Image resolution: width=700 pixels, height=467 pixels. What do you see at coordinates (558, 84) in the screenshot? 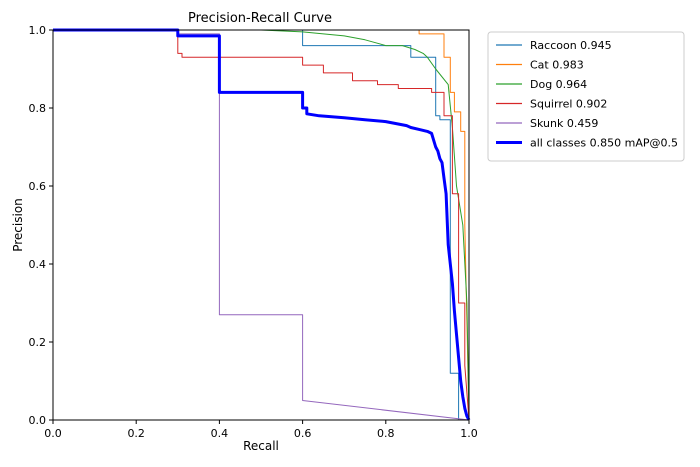
I see `legend-entry-label: Dog 0.964` at bounding box center [558, 84].